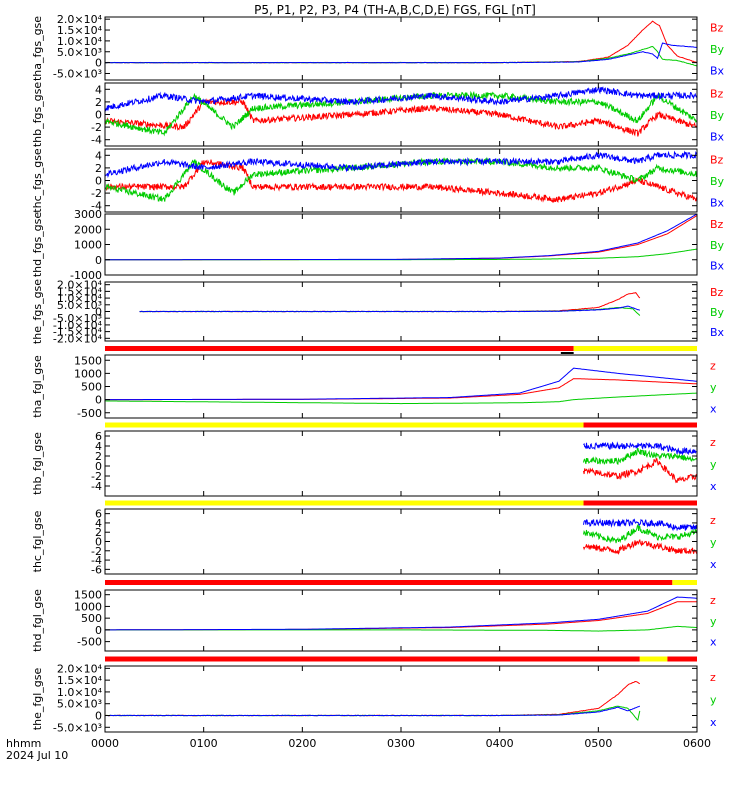 Image resolution: width=750 pixels, height=800 pixels. Describe the element at coordinates (37, 245) in the screenshot. I see `y-axis-label: thd_fgs_gse` at that location.